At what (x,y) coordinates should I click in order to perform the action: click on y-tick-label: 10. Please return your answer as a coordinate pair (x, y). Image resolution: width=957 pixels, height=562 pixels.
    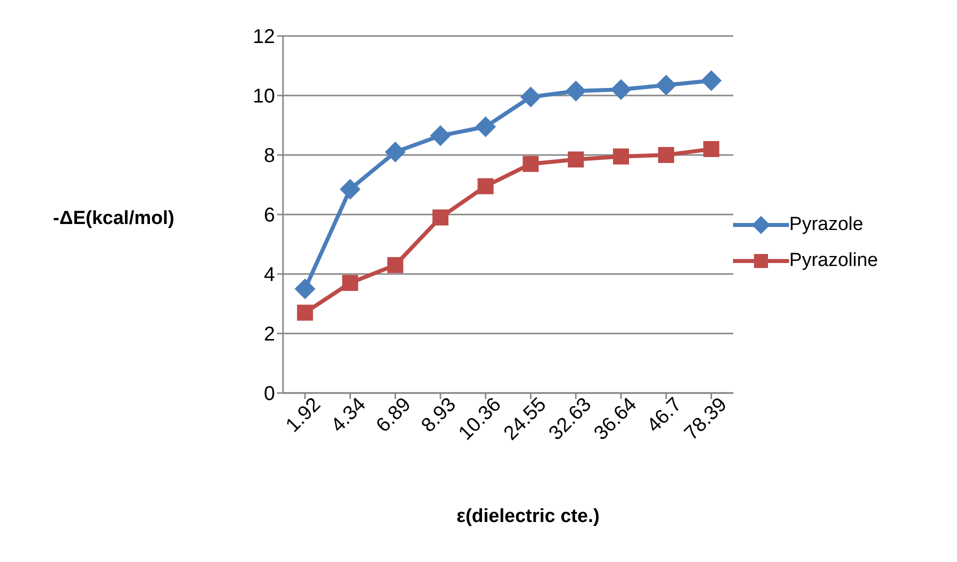
    Looking at the image, I should click on (263, 97).